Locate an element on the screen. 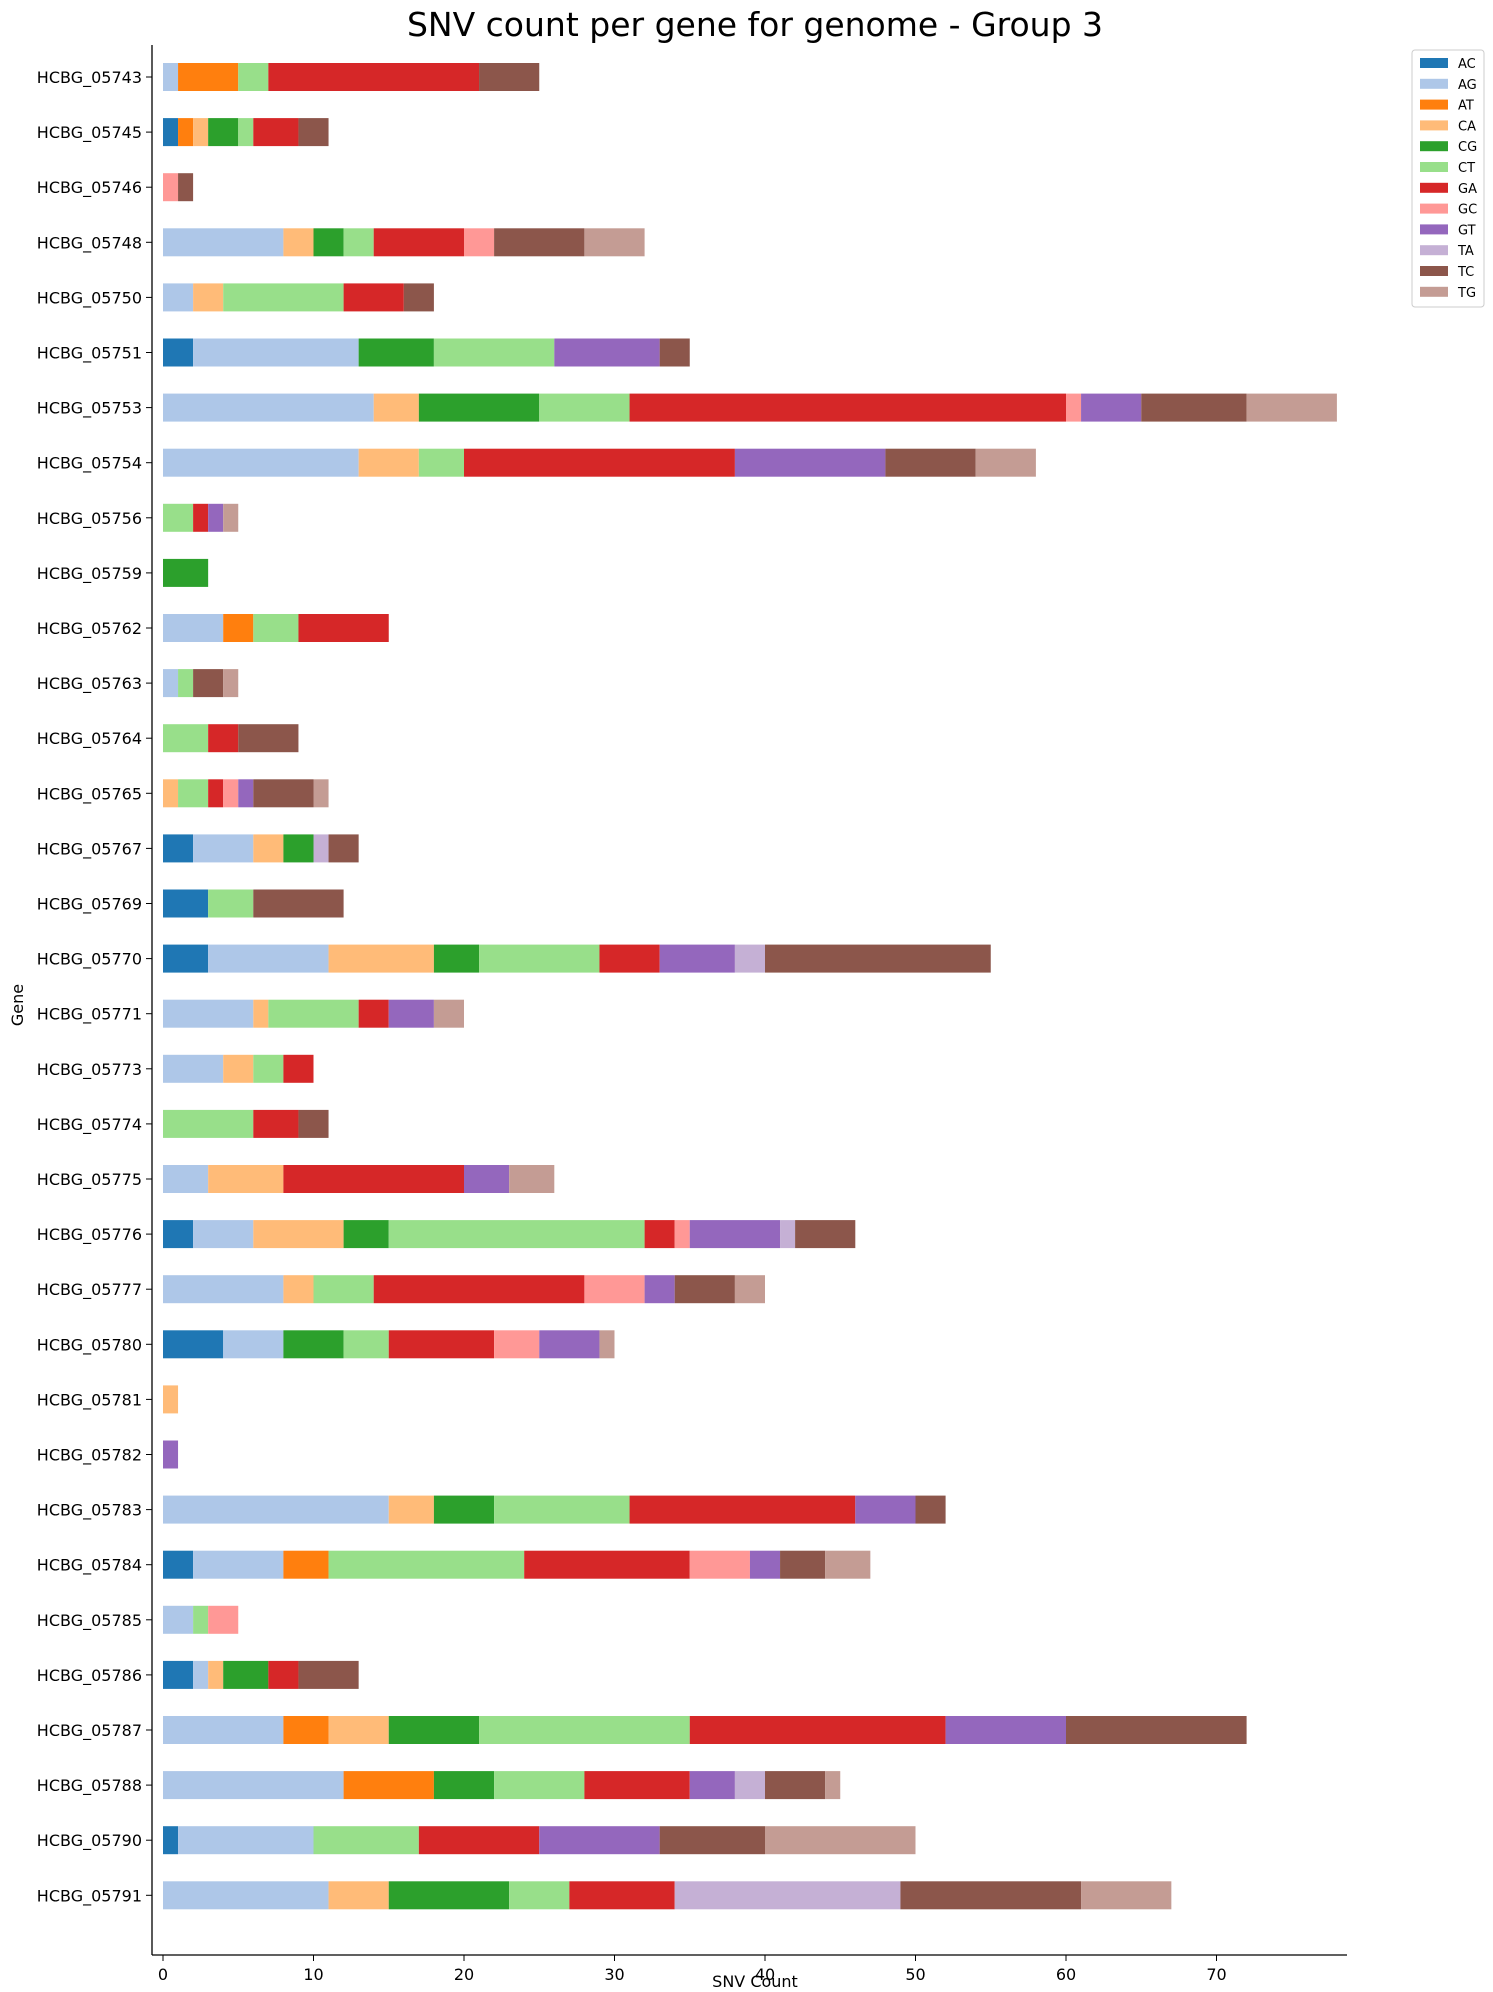  bar-segment-HCBG_05787-CA is located at coordinates (358, 1730).